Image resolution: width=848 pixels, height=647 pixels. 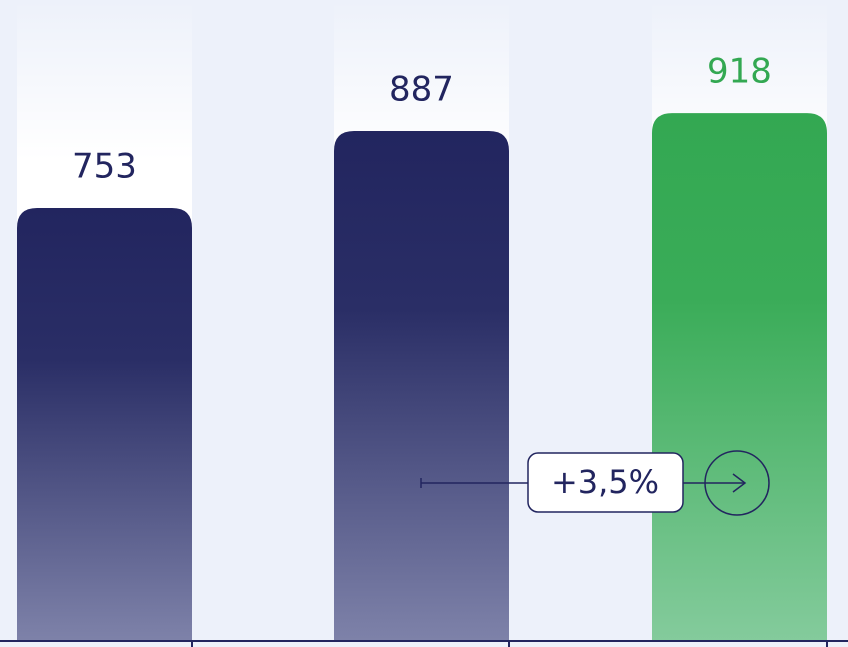 I want to click on arrow-head, so click(x=739, y=483).